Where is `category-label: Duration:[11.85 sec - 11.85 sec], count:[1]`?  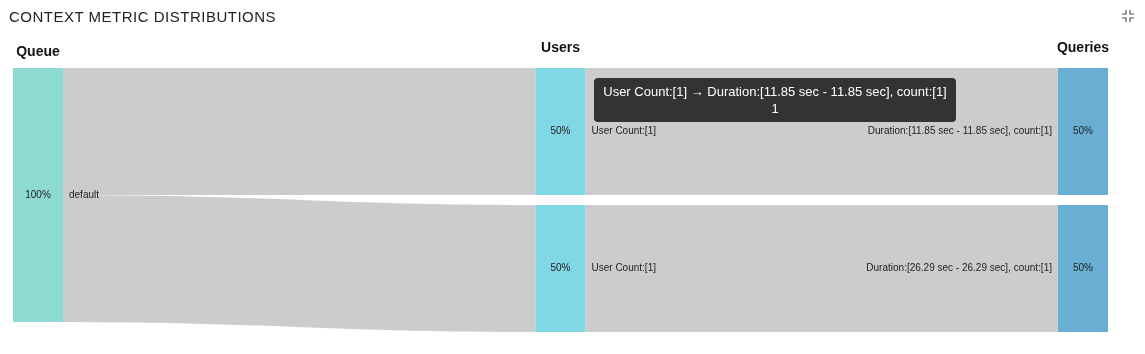
category-label: Duration:[11.85 sec - 11.85 sec], count:[1] is located at coordinates (960, 131).